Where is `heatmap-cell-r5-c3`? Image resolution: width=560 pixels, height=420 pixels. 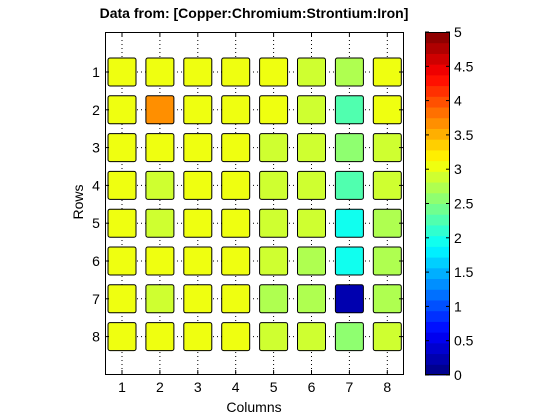
heatmap-cell-r5-c3 is located at coordinates (198, 223).